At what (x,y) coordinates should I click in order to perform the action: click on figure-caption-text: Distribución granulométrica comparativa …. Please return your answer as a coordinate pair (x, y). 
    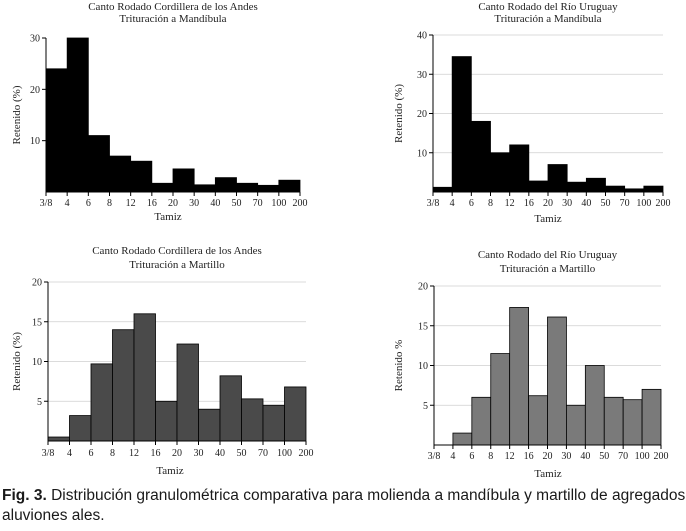
    Looking at the image, I should click on (344, 505).